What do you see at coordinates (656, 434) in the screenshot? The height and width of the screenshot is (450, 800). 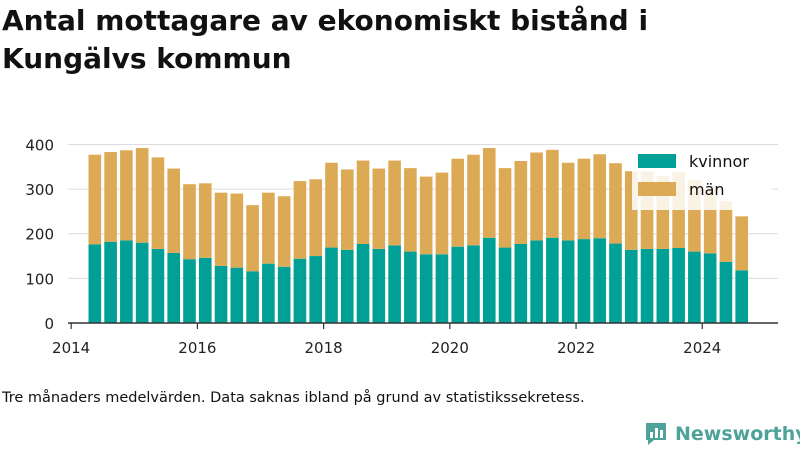 I see `newsworthy-logo-icon` at bounding box center [656, 434].